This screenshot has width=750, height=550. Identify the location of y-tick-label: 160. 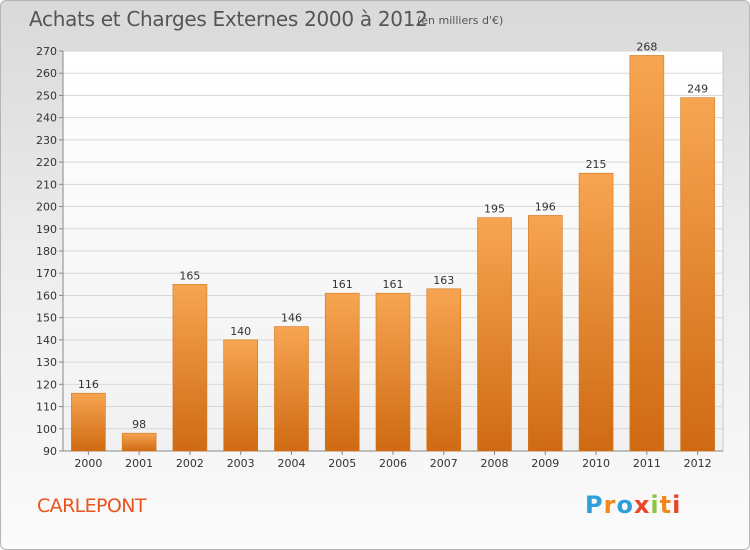
(46, 295).